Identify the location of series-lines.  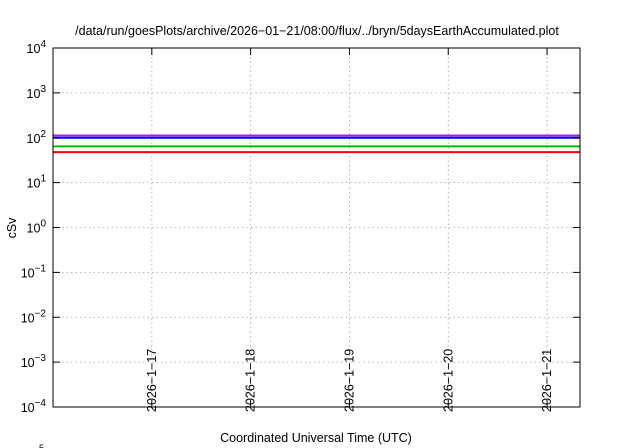
(316, 144).